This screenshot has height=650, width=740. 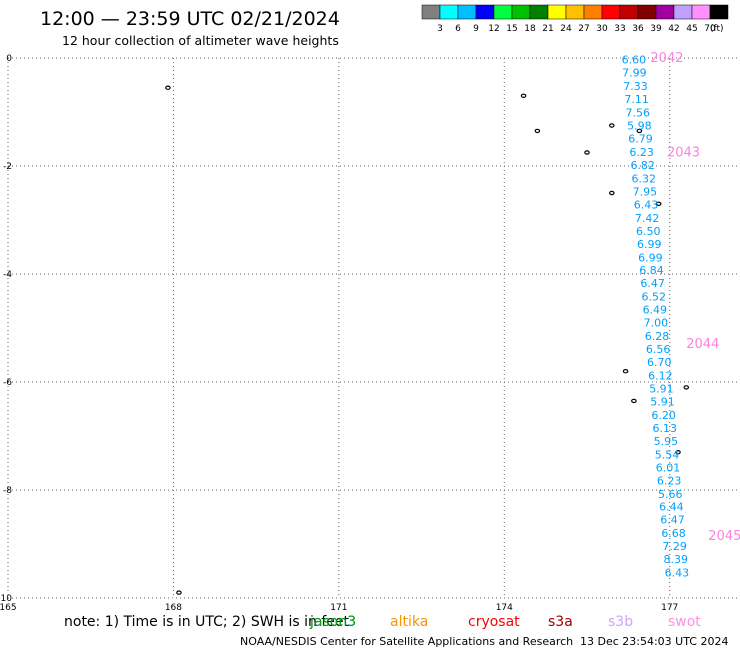 What do you see at coordinates (493, 29) in the screenshot?
I see `colorbar-label: 12` at bounding box center [493, 29].